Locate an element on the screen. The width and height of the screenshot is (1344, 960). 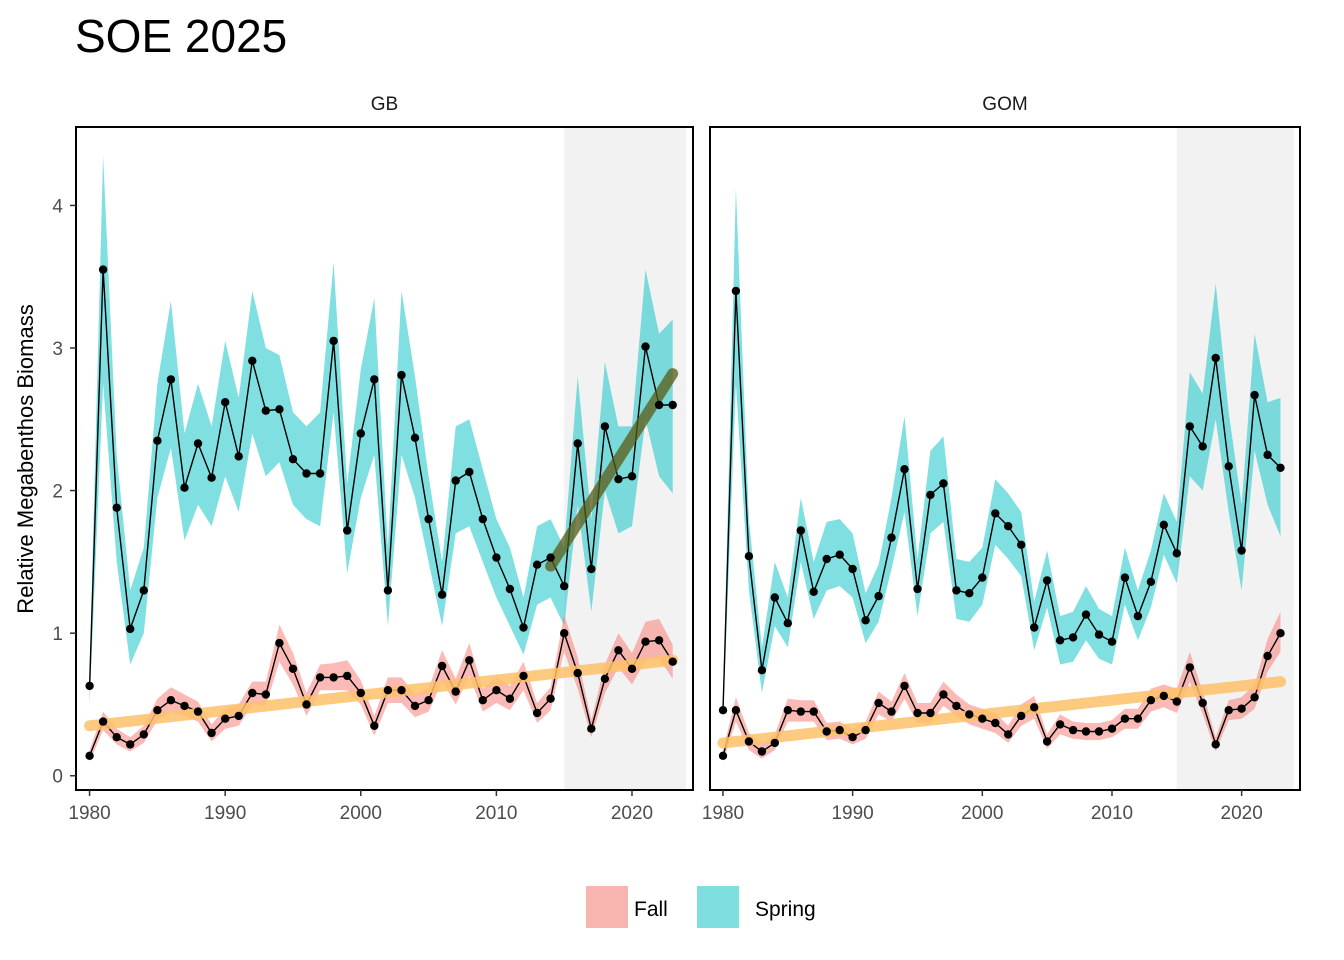
x-tick-label-gb: 2010 is located at coordinates (496, 813).